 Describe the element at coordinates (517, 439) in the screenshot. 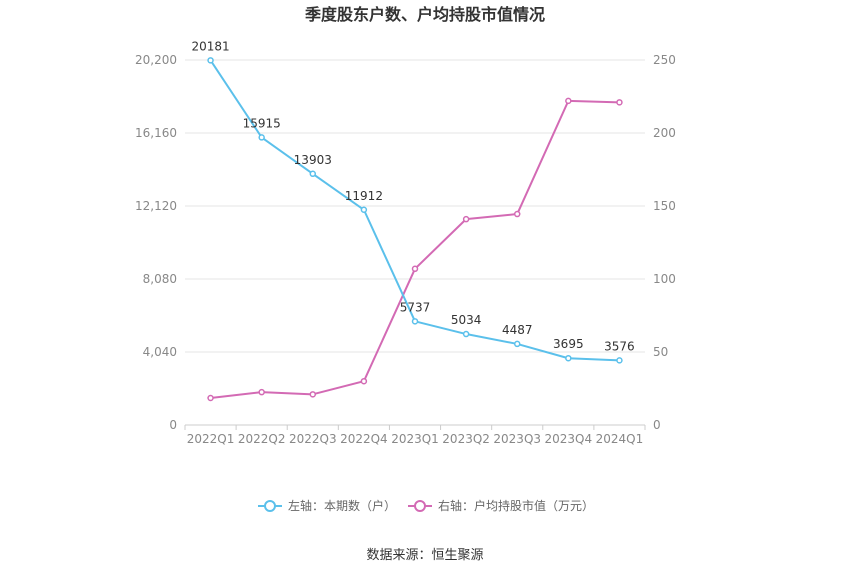

I see `x-tick-label: 2023Q3` at that location.